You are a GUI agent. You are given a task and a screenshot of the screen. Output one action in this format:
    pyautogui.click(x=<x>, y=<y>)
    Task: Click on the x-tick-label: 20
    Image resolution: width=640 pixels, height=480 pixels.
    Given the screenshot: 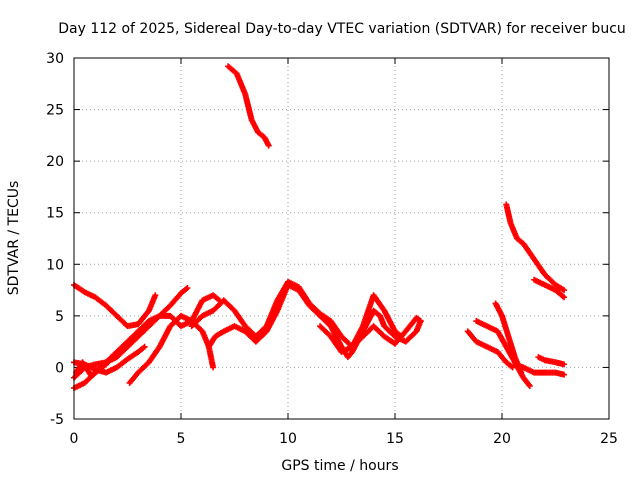 What is the action you would take?
    pyautogui.click(x=502, y=439)
    